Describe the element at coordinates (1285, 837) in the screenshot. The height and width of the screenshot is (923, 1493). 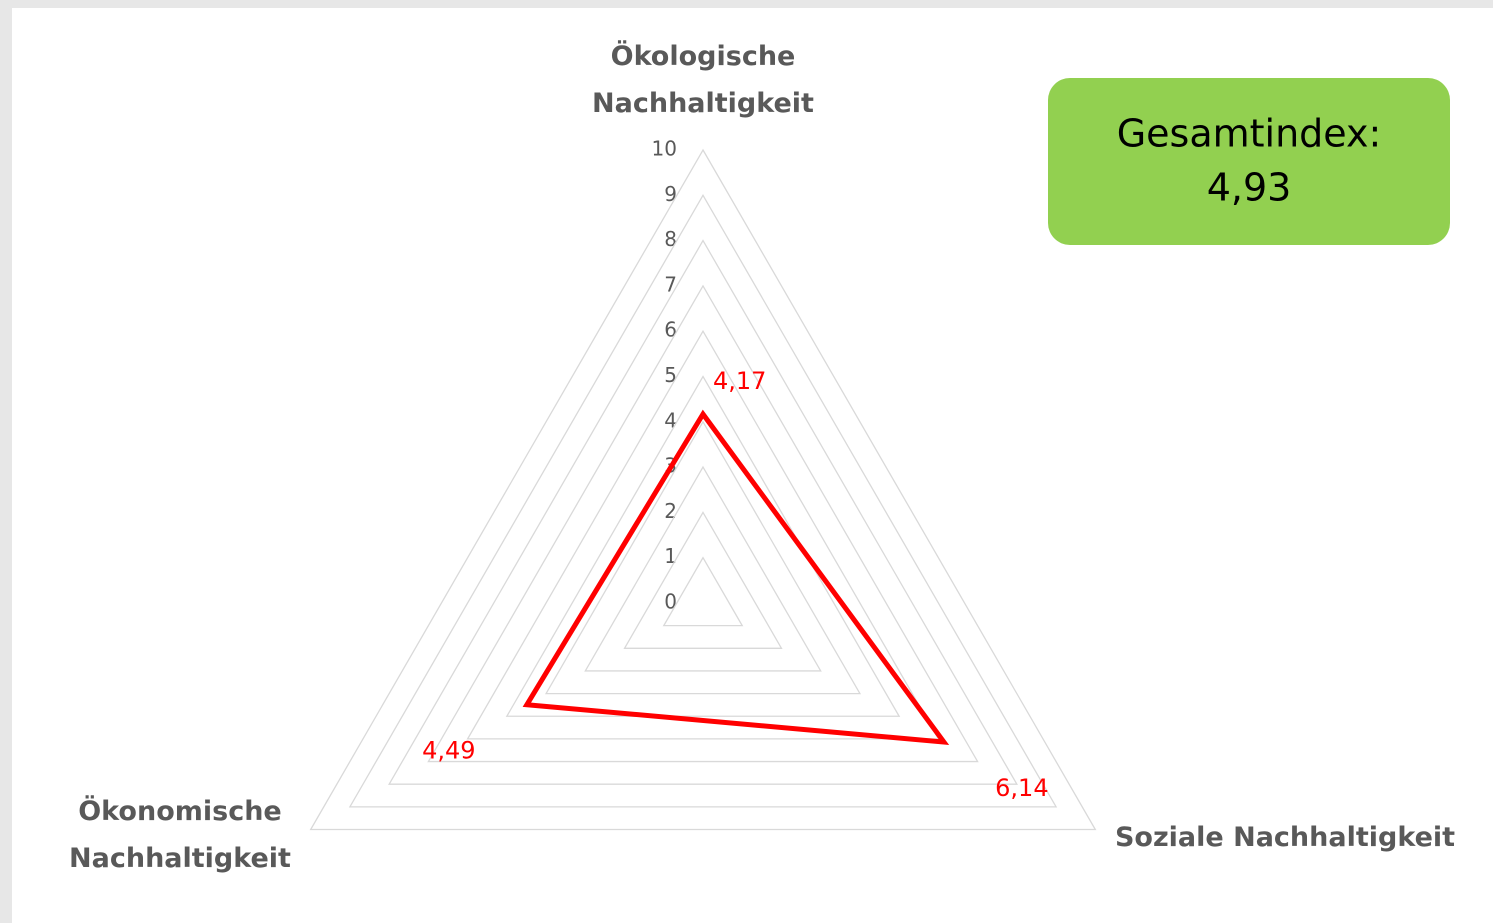
I see `category-label: Soziale Nachhaltigkeit` at that location.